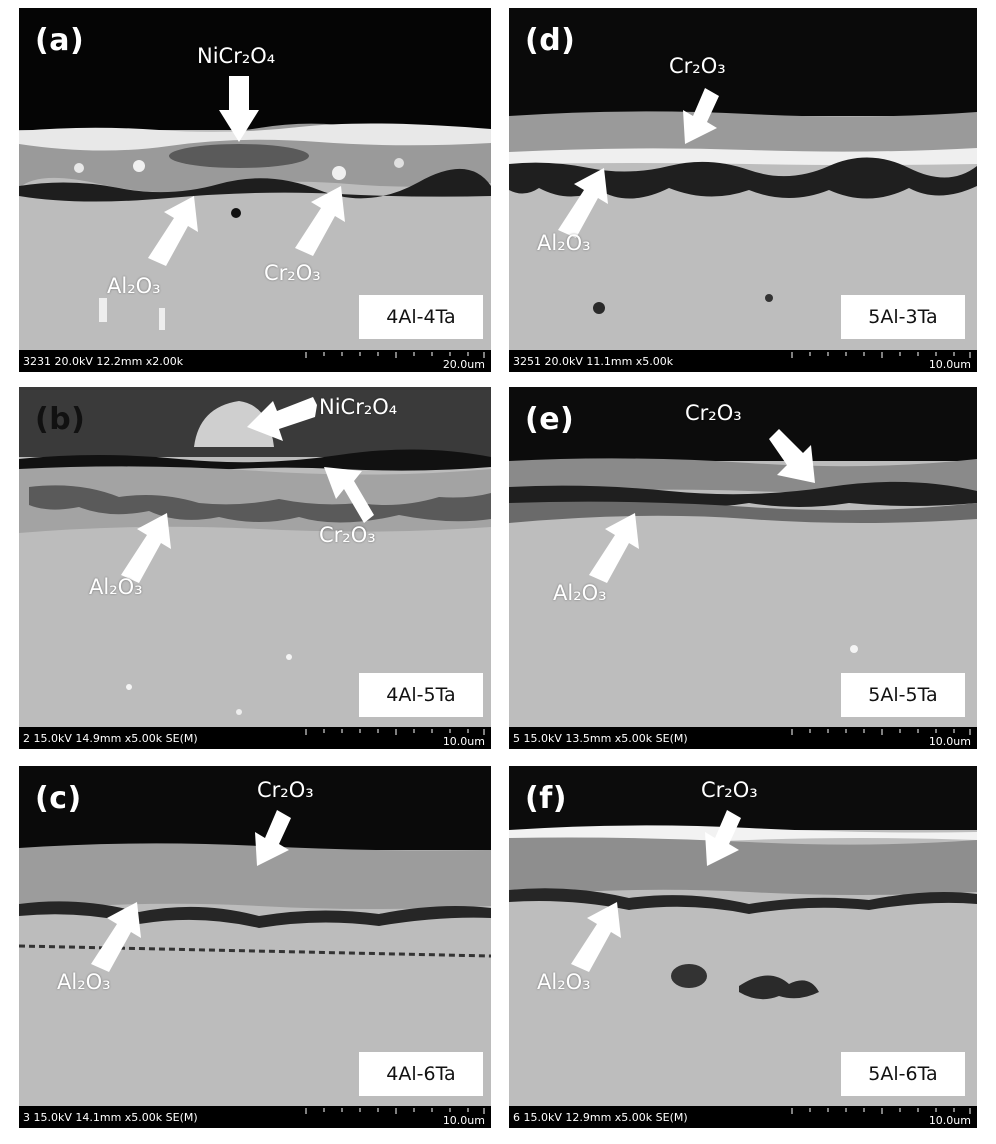 This screenshot has width=996, height=1144. I want to click on sem-info-bar: 3231 20.0kV 12.2mm x2.00k 20.0um, so click(255, 361).